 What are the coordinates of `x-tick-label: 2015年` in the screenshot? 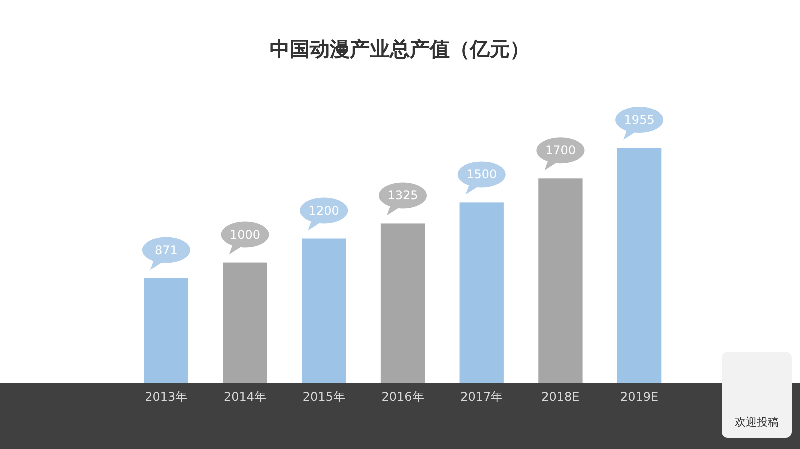 It's located at (324, 397).